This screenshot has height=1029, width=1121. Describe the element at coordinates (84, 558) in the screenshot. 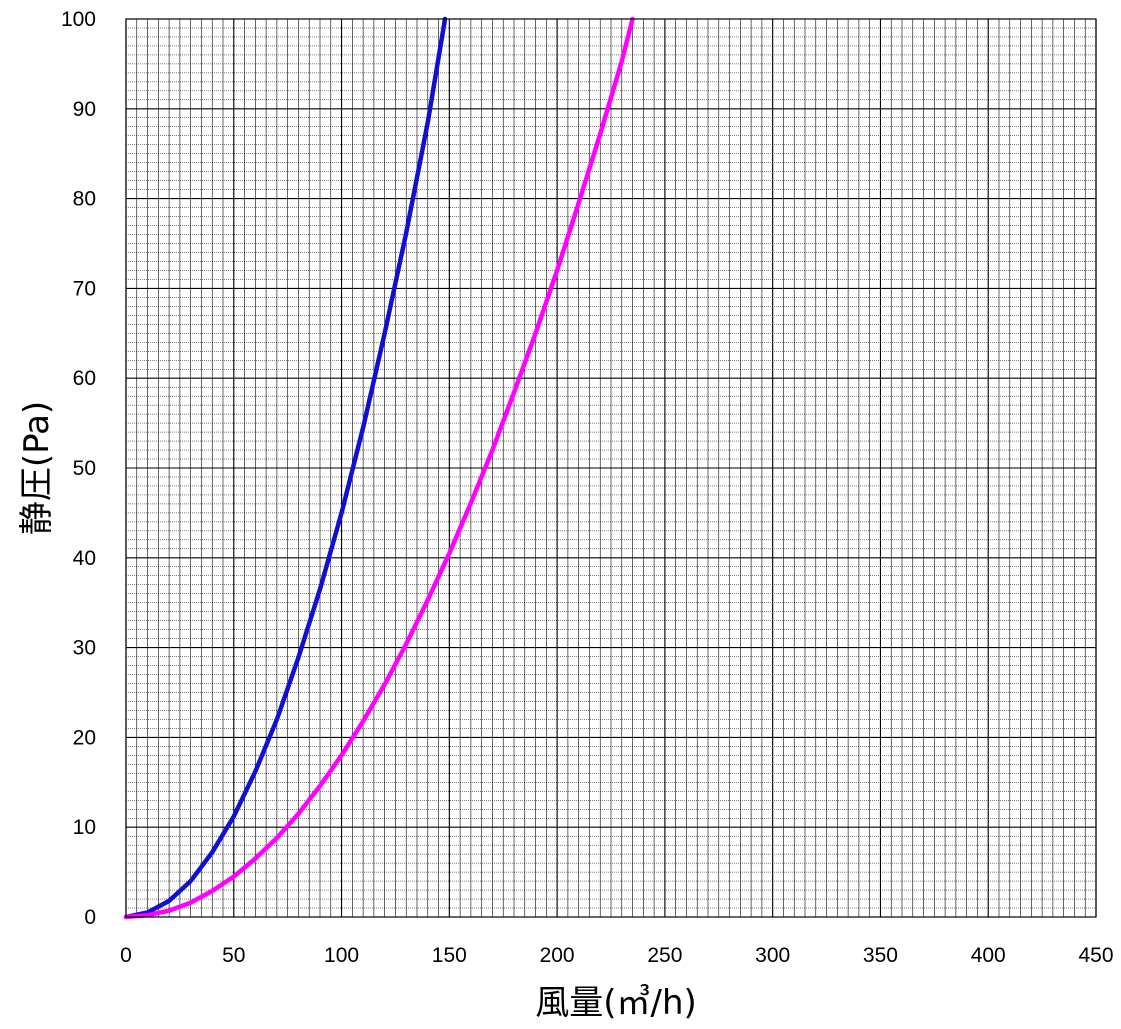

I see `y-tick-label: 40` at that location.